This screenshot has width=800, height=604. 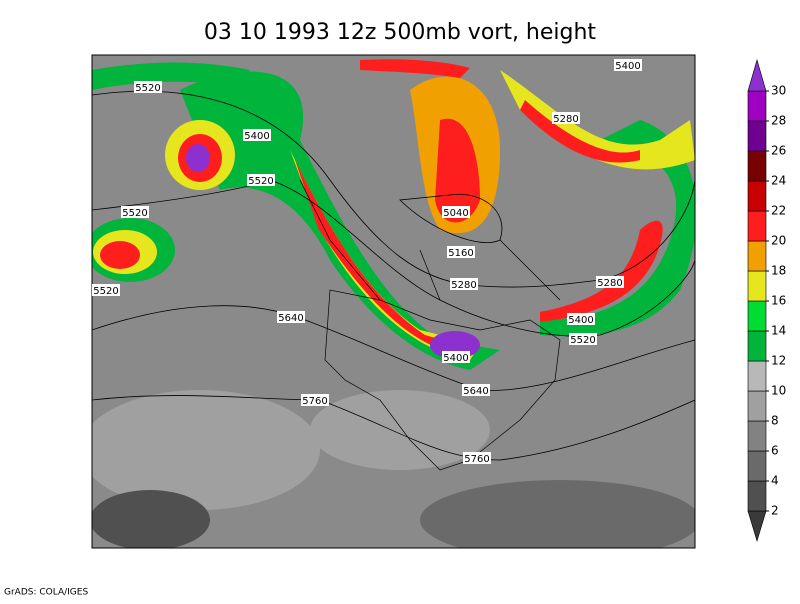 What do you see at coordinates (757, 75) in the screenshot?
I see `colorbar-arrow-high` at bounding box center [757, 75].